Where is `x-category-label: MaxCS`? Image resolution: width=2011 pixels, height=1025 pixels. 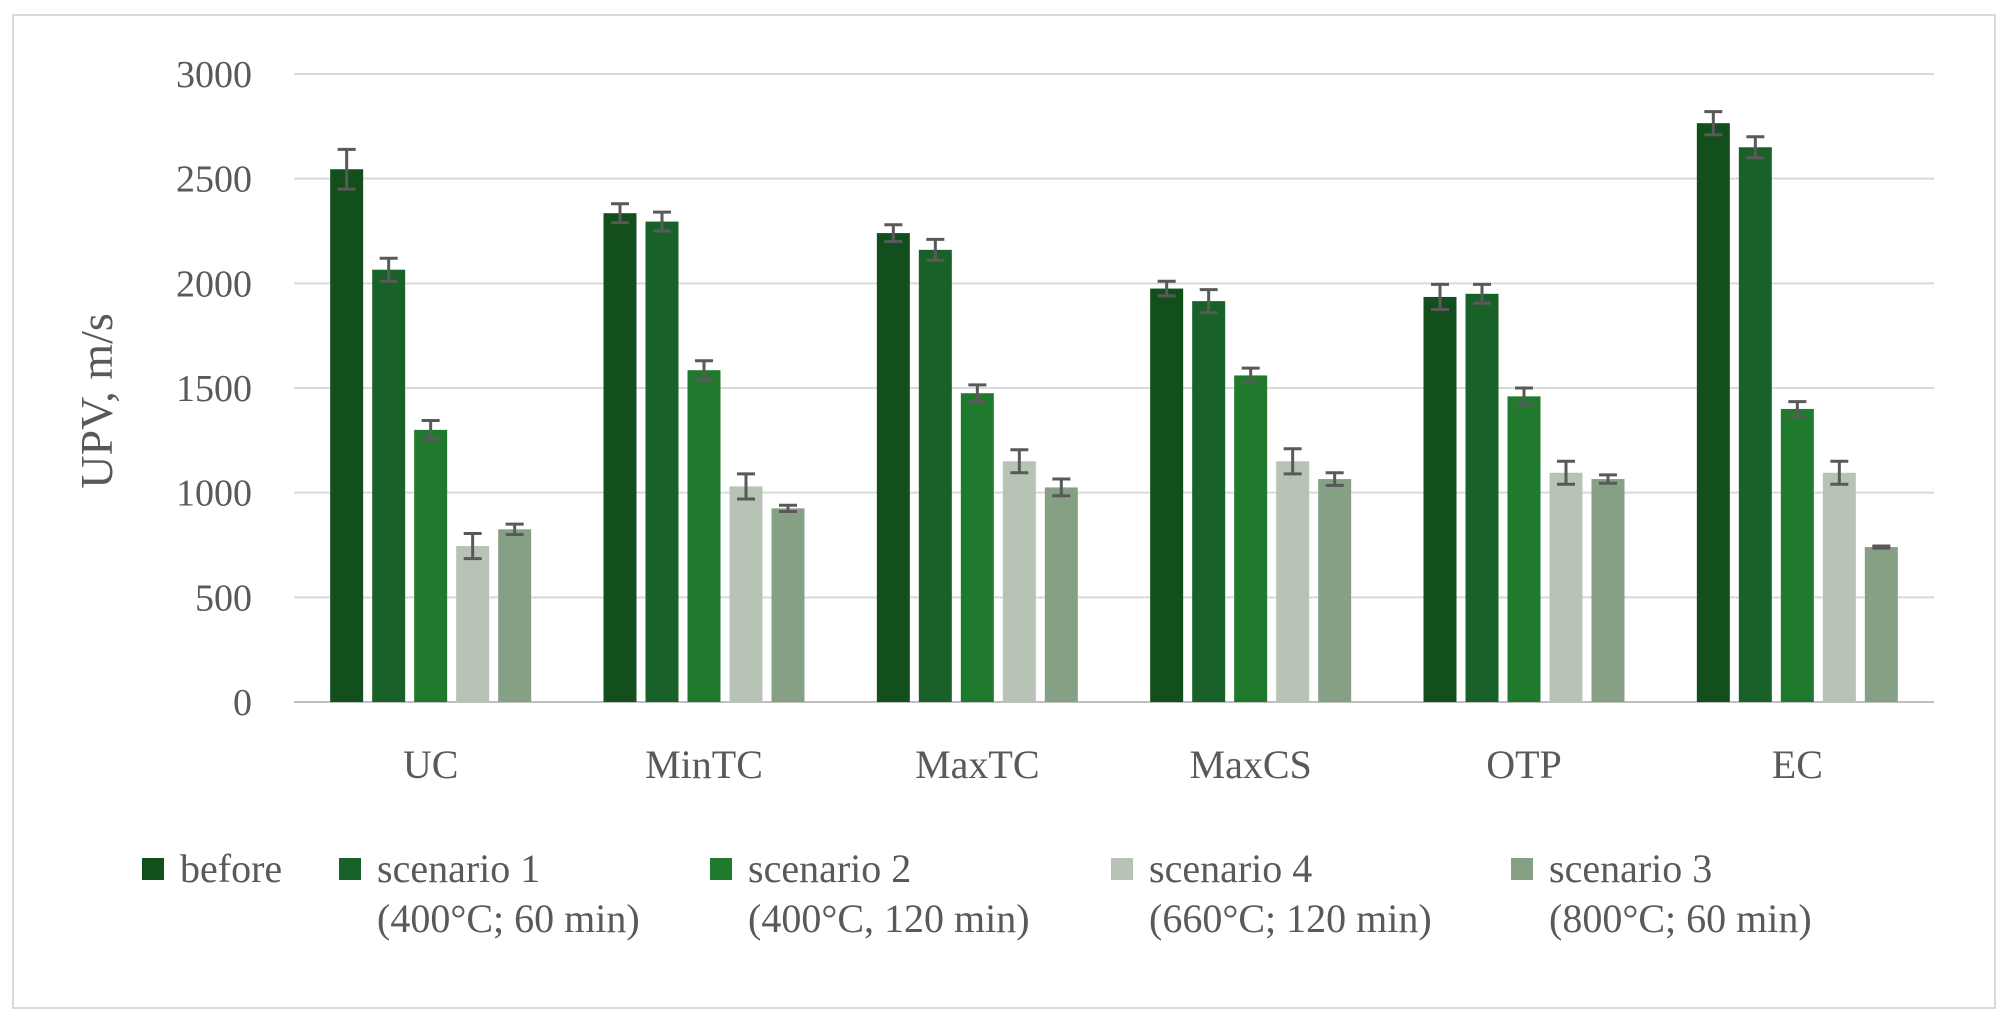 x-category-label: MaxCS is located at coordinates (1251, 764).